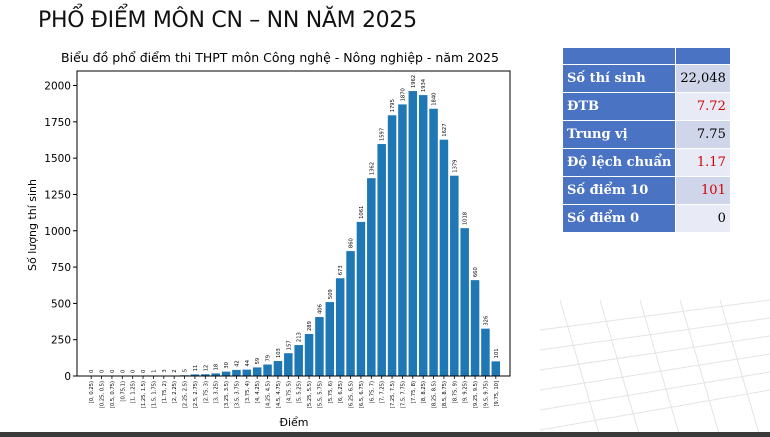 The image size is (770, 437). I want to click on stats-row-score0: Số điểm 0 0, so click(646, 218).